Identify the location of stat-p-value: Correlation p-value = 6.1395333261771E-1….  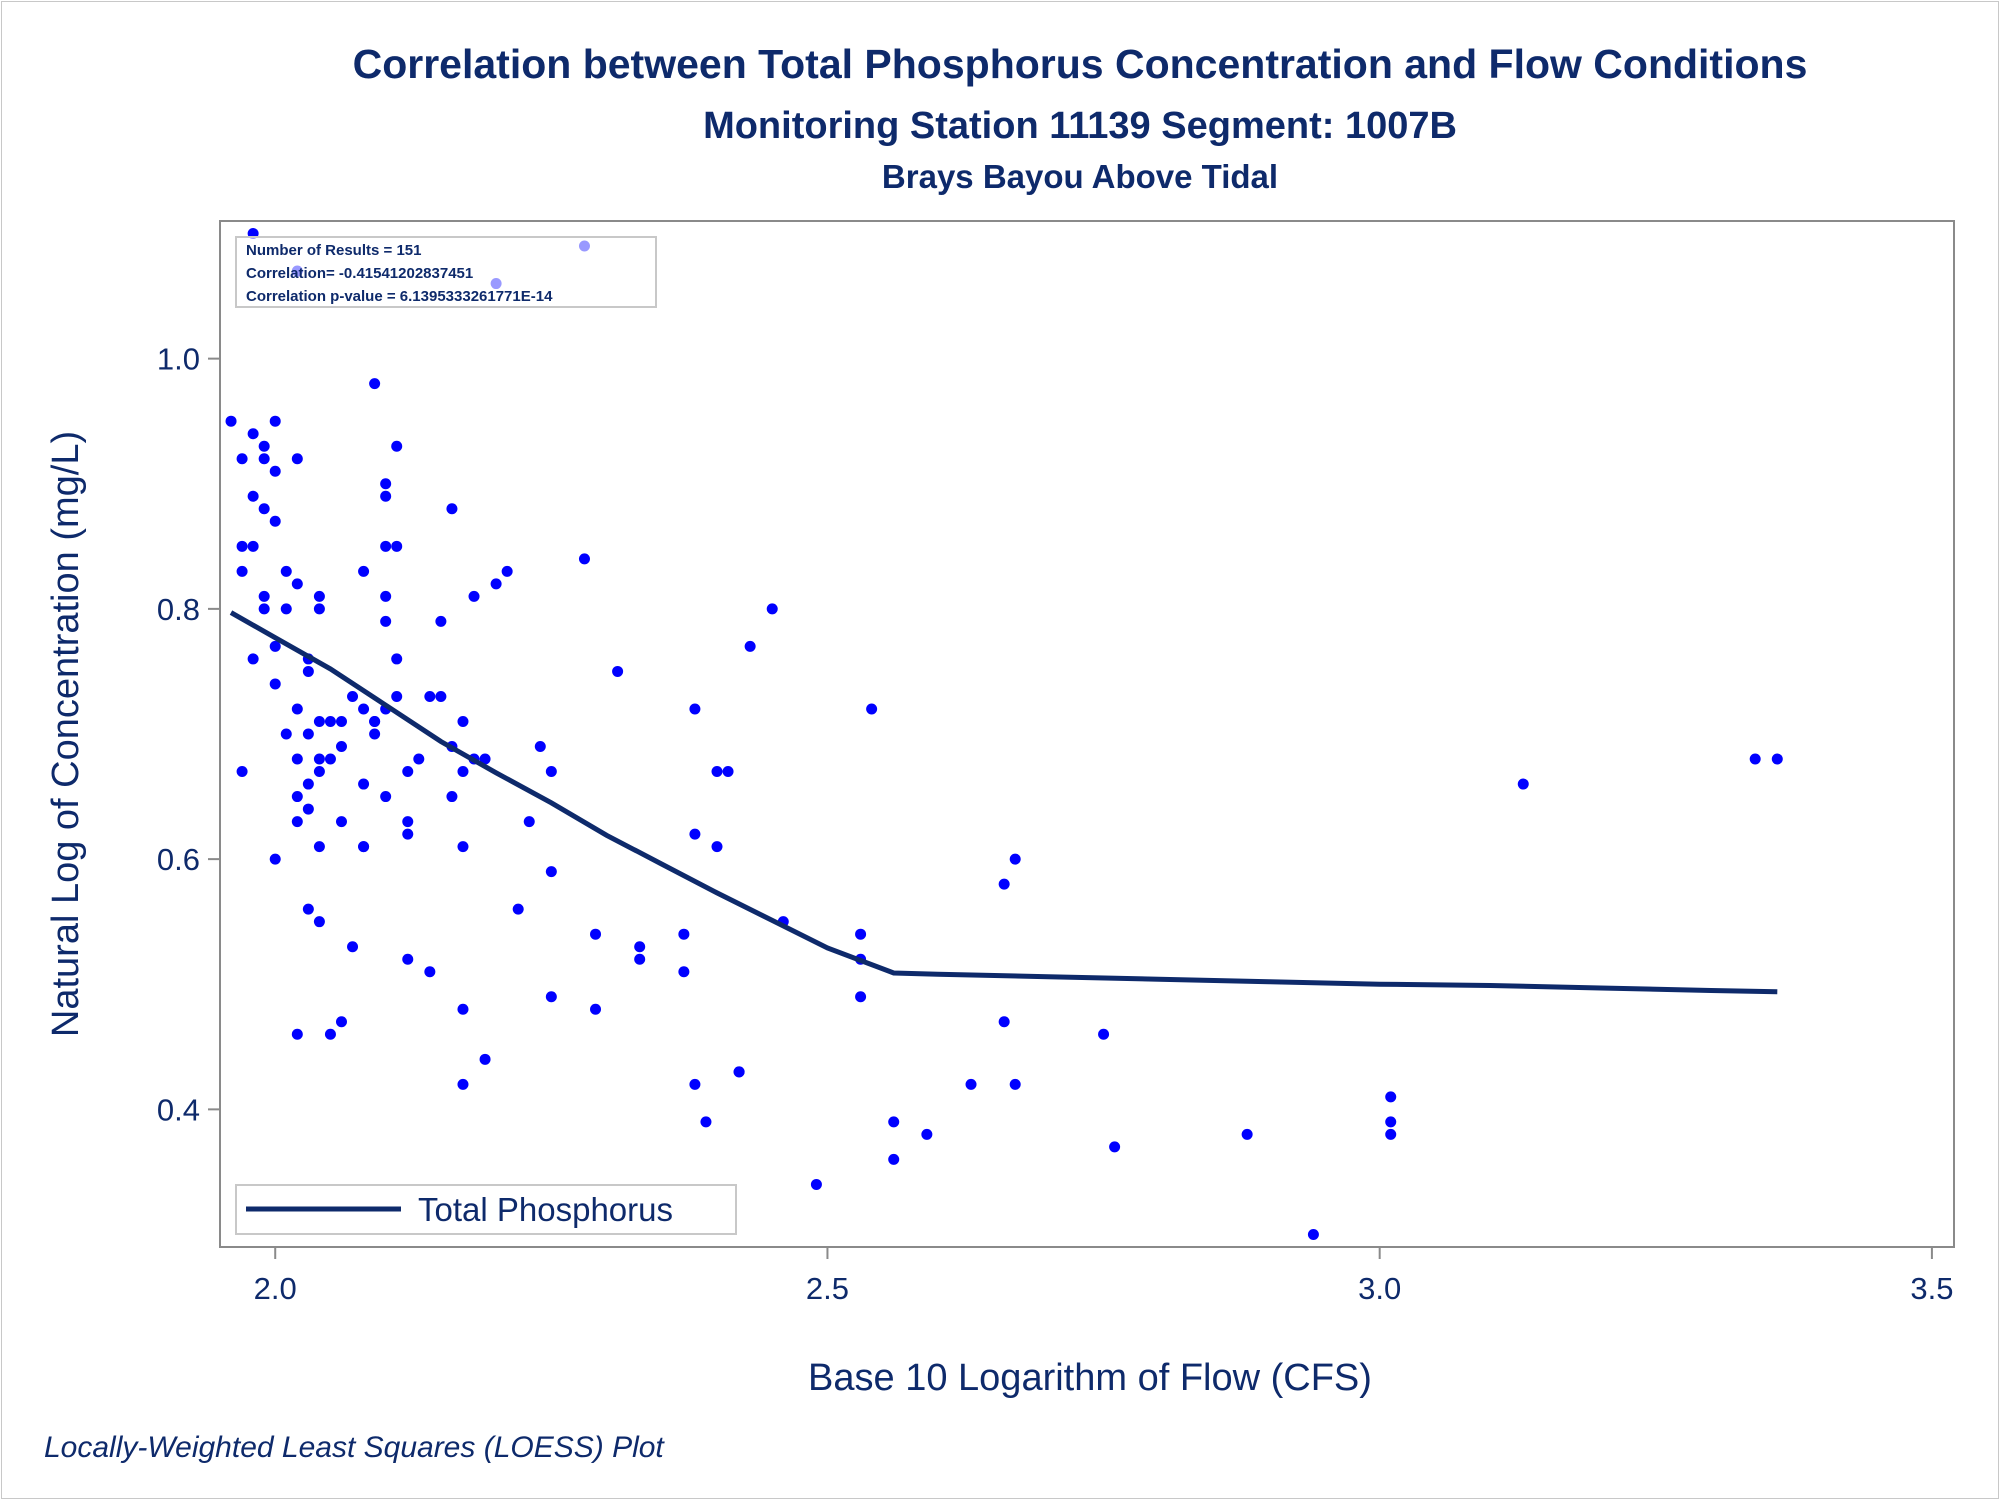
(399, 296).